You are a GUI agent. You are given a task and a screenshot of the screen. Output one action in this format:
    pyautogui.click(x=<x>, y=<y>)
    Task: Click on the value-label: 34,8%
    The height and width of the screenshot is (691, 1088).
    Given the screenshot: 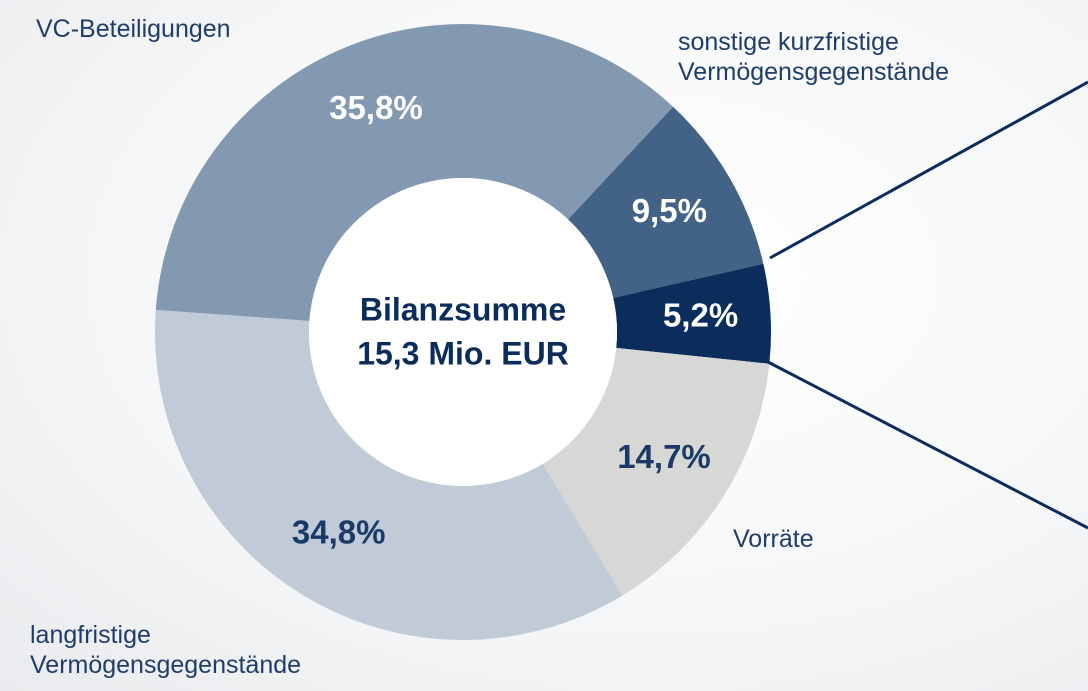 What is the action you would take?
    pyautogui.click(x=339, y=532)
    